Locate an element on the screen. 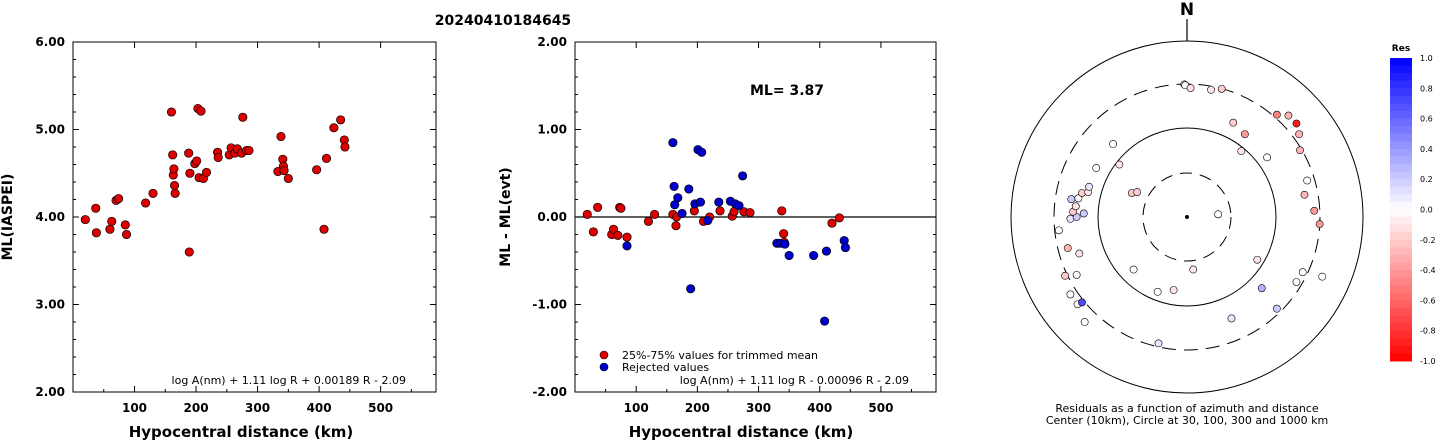  legend-label-rejected: Rejected values is located at coordinates (665, 367).